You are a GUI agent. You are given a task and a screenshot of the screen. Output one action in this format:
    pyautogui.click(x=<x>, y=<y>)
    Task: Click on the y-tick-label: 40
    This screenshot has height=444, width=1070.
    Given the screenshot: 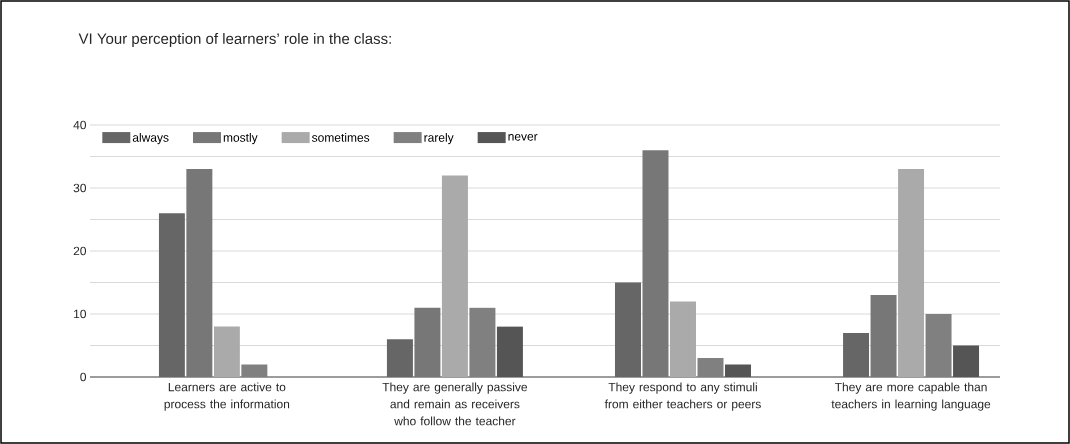 What is the action you would take?
    pyautogui.click(x=80, y=125)
    